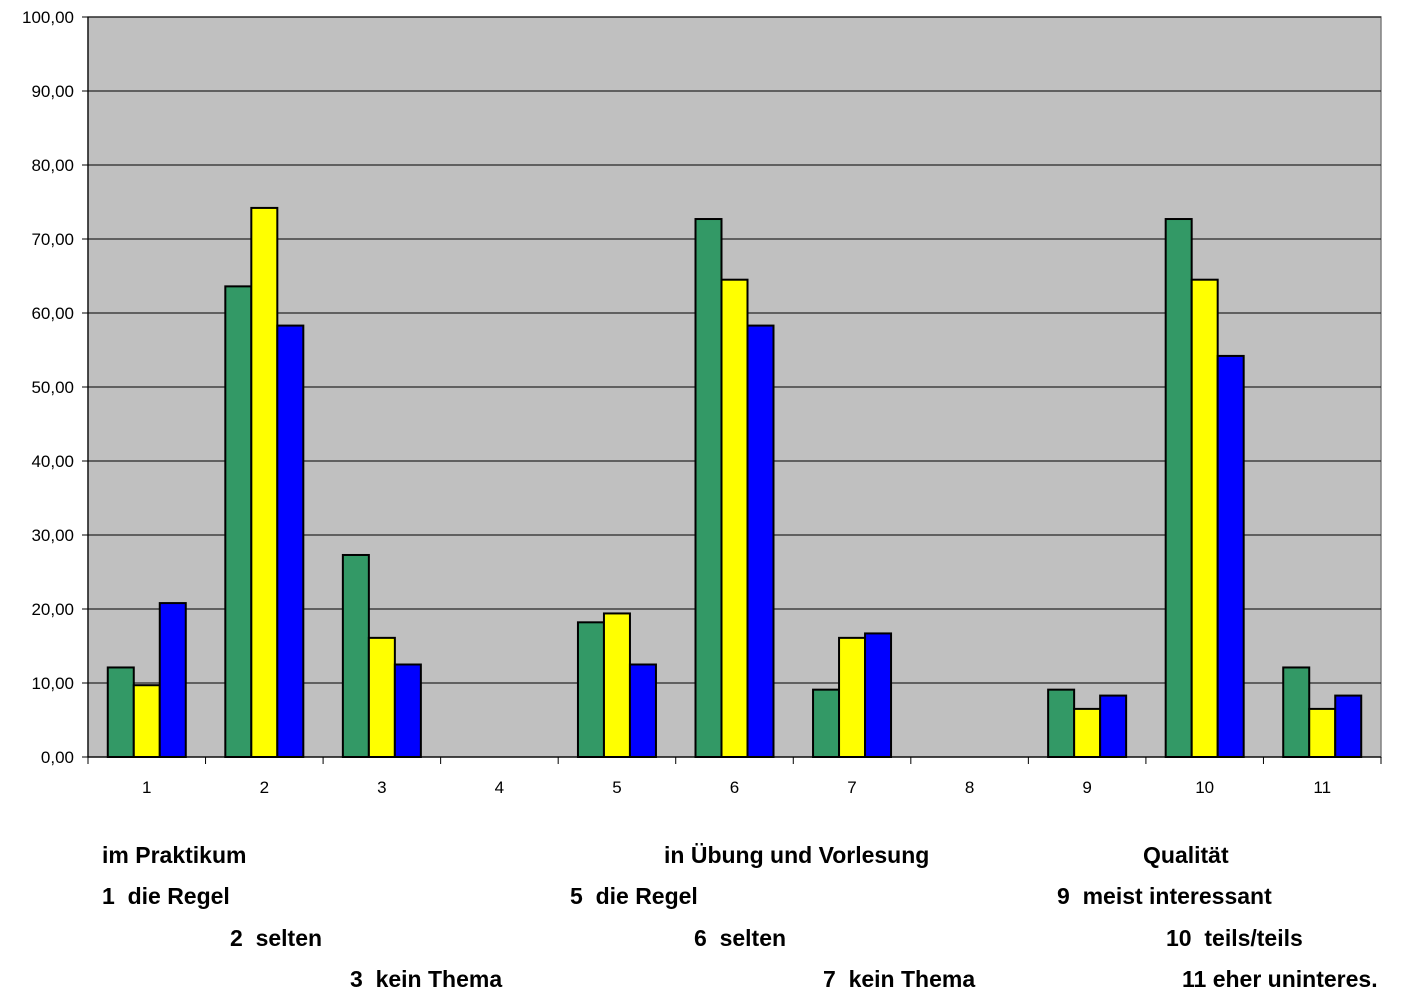 This screenshot has width=1426, height=996. I want to click on legend-group2-title: in Übung und Vorlesung, so click(797, 855).